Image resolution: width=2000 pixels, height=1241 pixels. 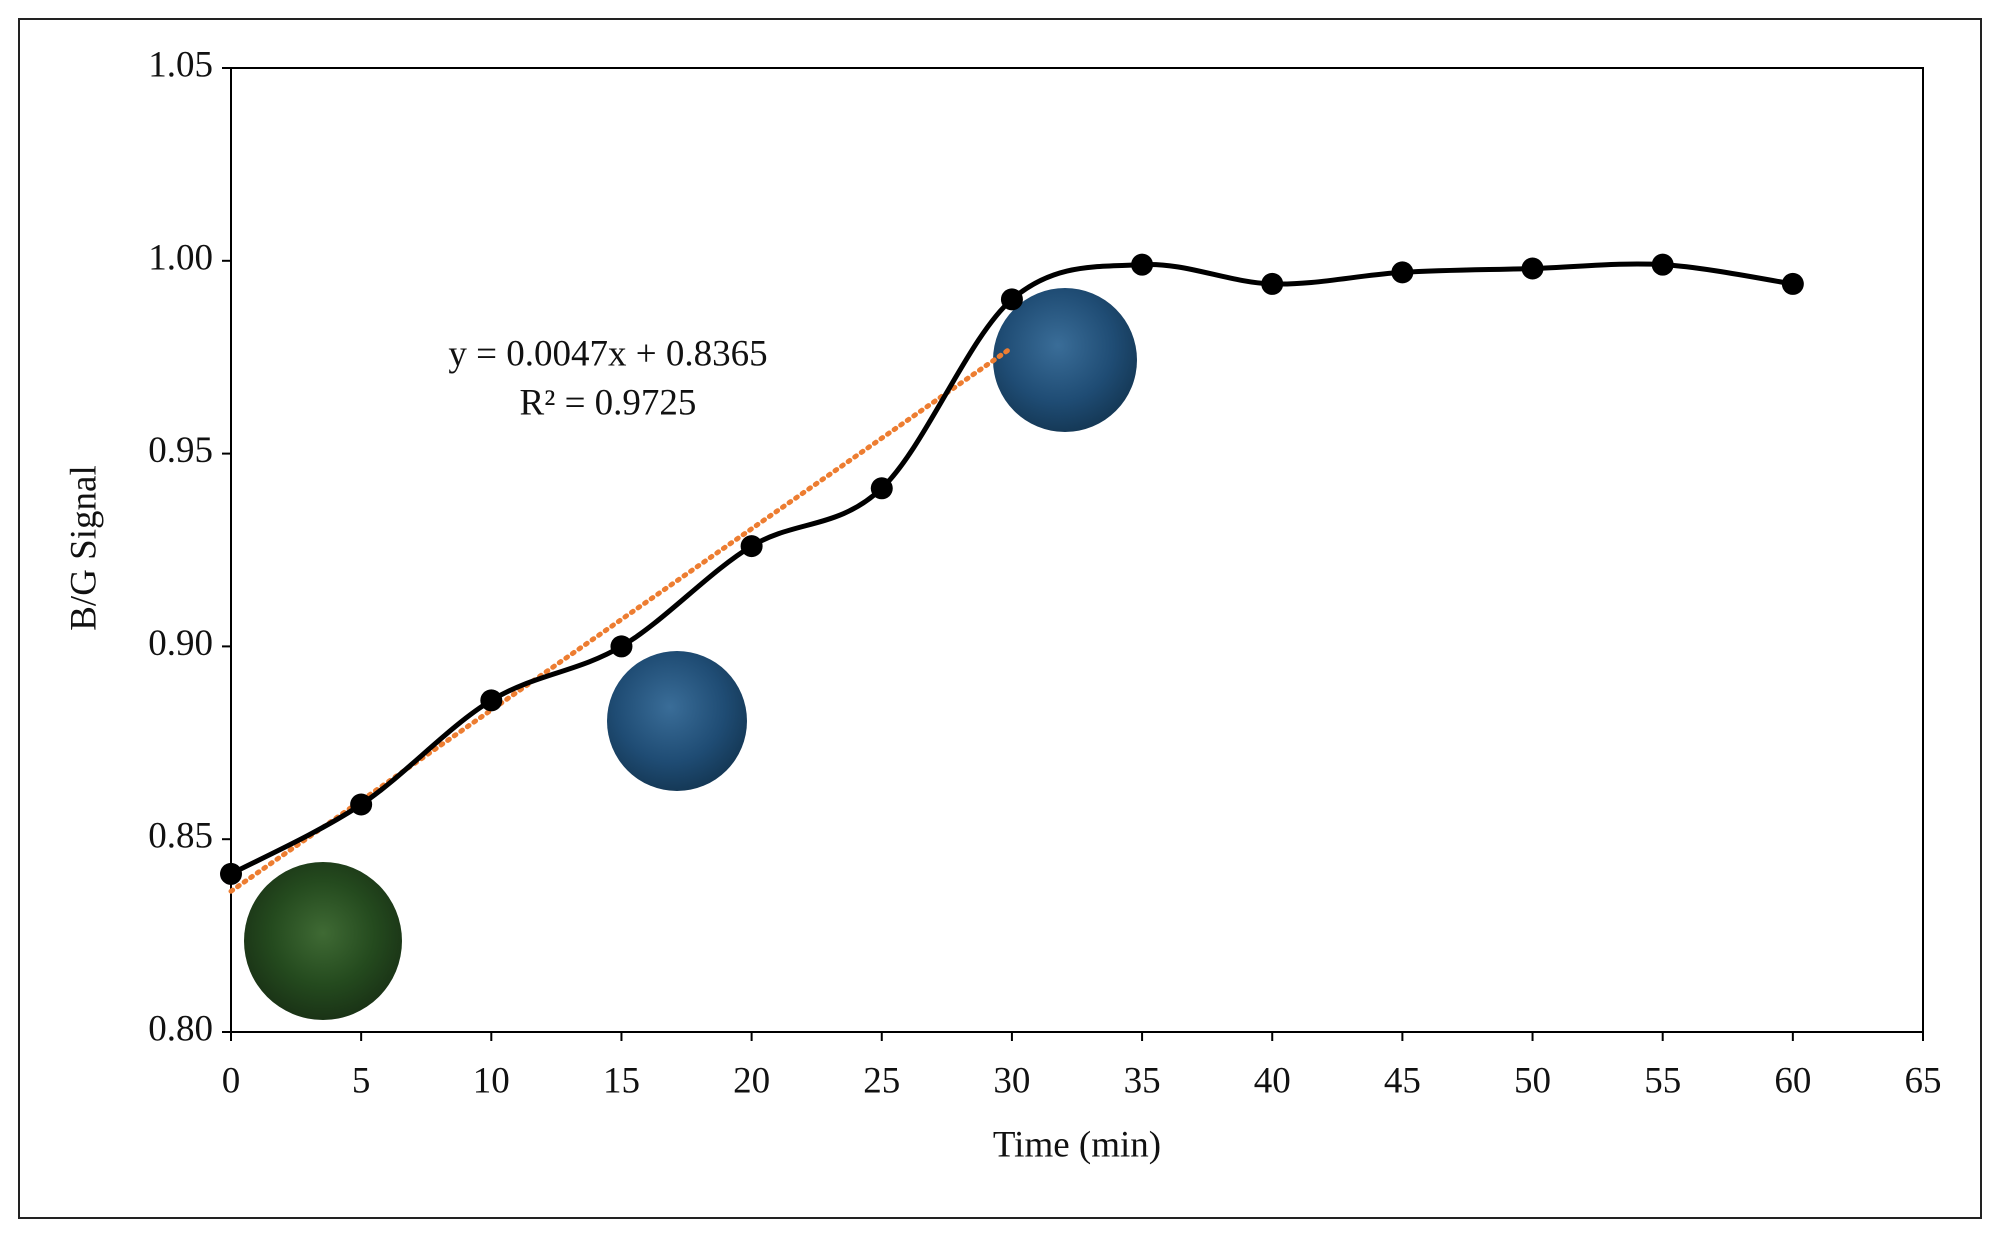 I want to click on r-squared: R² = 0.9725, so click(x=608, y=402).